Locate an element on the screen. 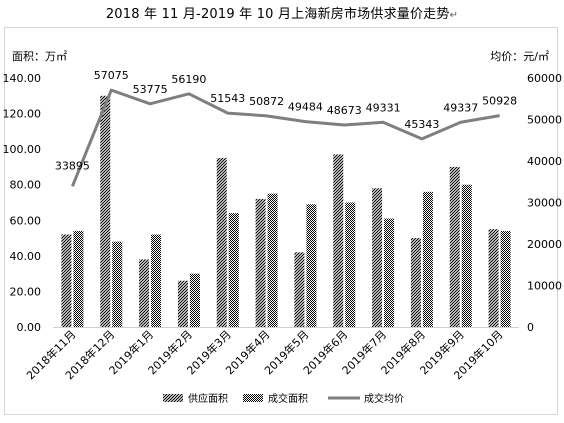 The width and height of the screenshot is (564, 423). y-right-tick-label: 30000 is located at coordinates (544, 203).